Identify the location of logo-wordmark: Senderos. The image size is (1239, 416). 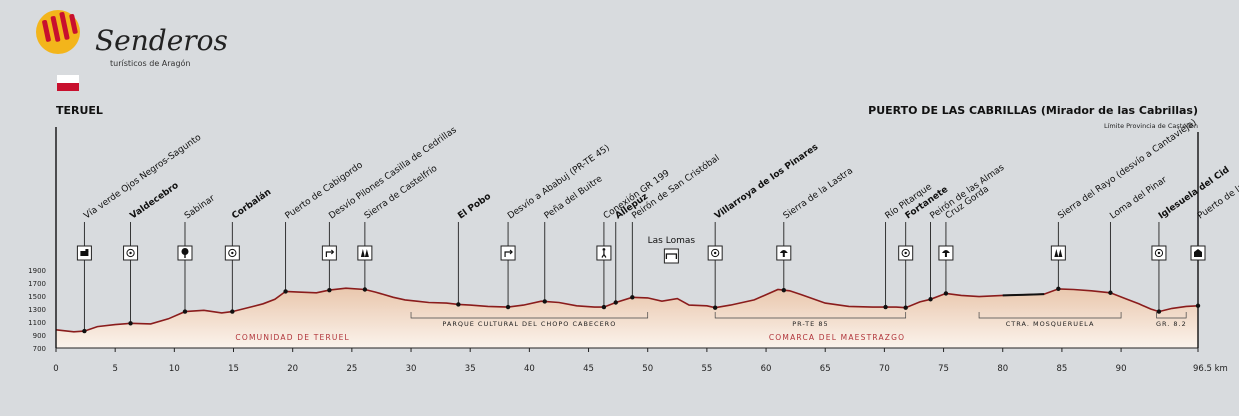
(161, 40).